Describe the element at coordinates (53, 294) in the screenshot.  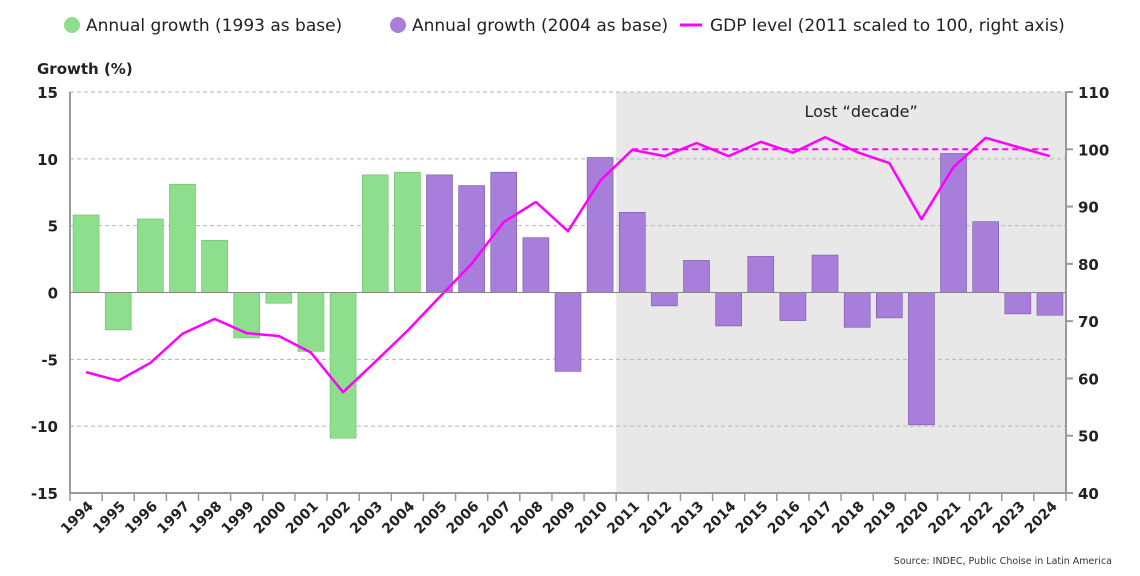
I see `y-tick-label: 0` at that location.